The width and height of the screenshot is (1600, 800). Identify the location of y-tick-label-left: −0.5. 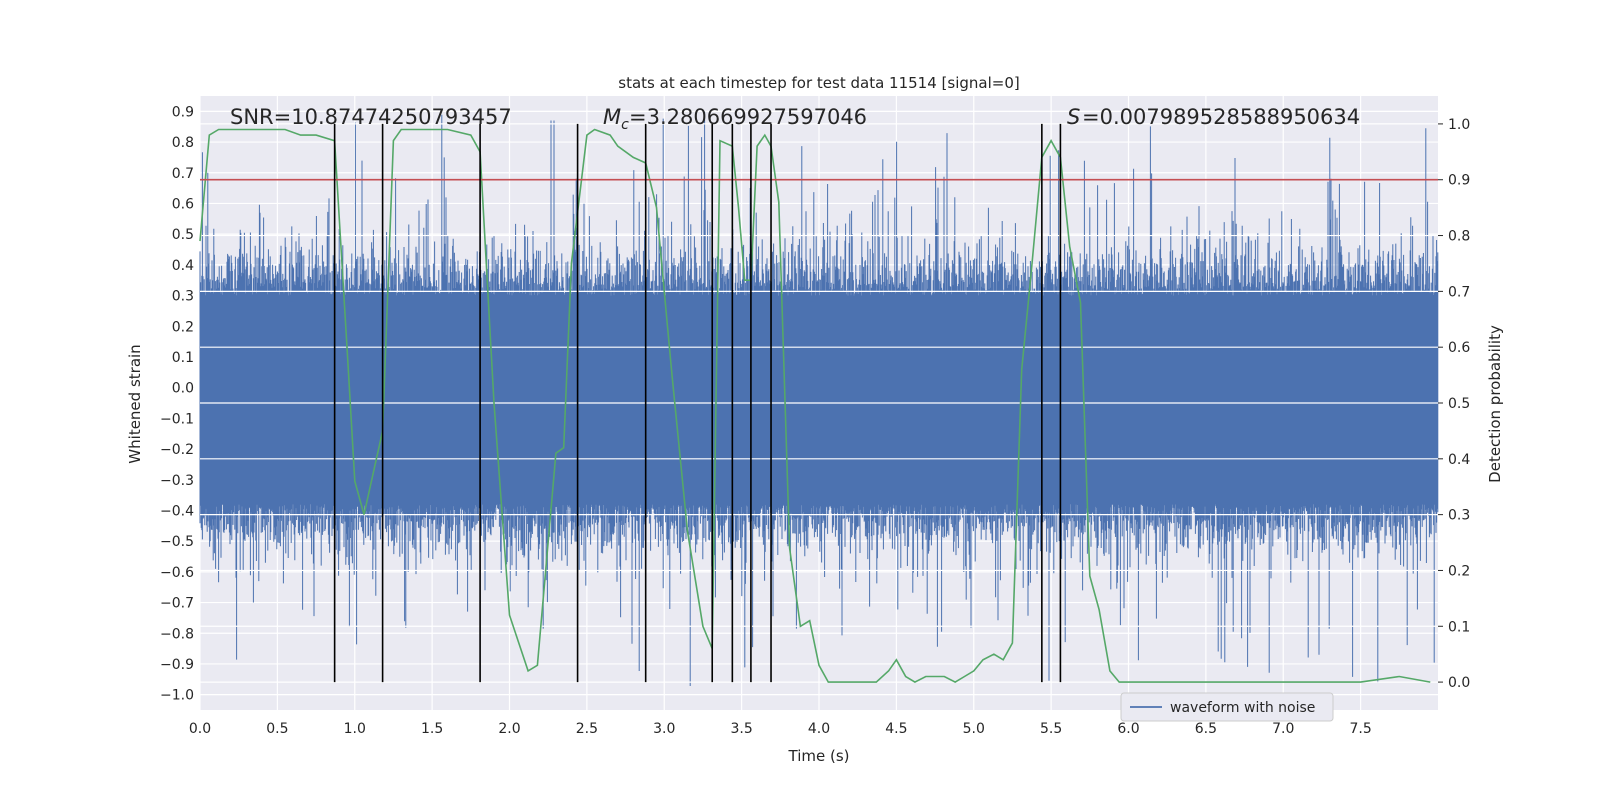
(177, 542).